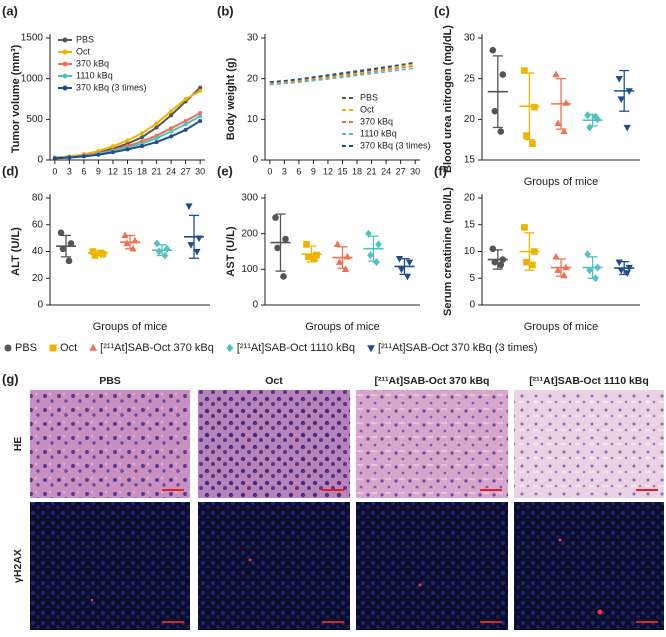 The image size is (666, 637). I want to click on y-tick-label: 40, so click(38, 251).